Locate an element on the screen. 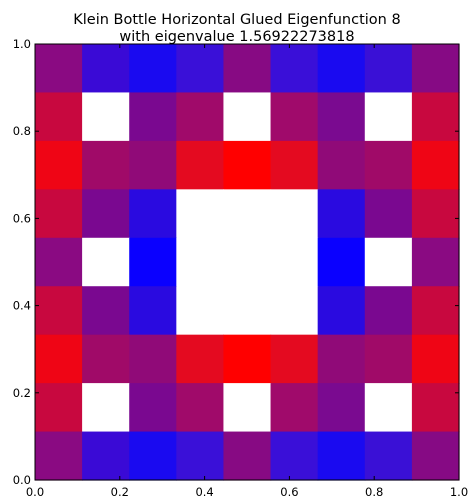  x-tick-label: 0.6 is located at coordinates (289, 491).